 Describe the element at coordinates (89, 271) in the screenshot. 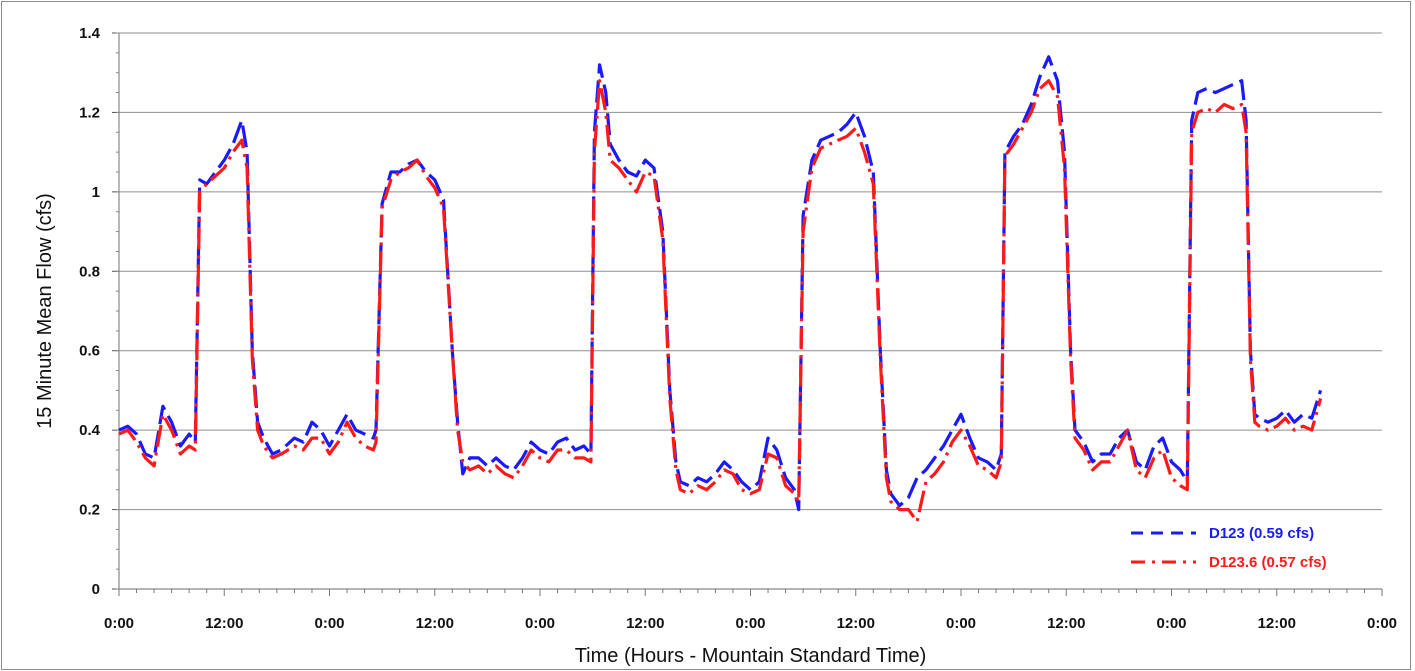

I see `y-tick-label: 0.8` at that location.